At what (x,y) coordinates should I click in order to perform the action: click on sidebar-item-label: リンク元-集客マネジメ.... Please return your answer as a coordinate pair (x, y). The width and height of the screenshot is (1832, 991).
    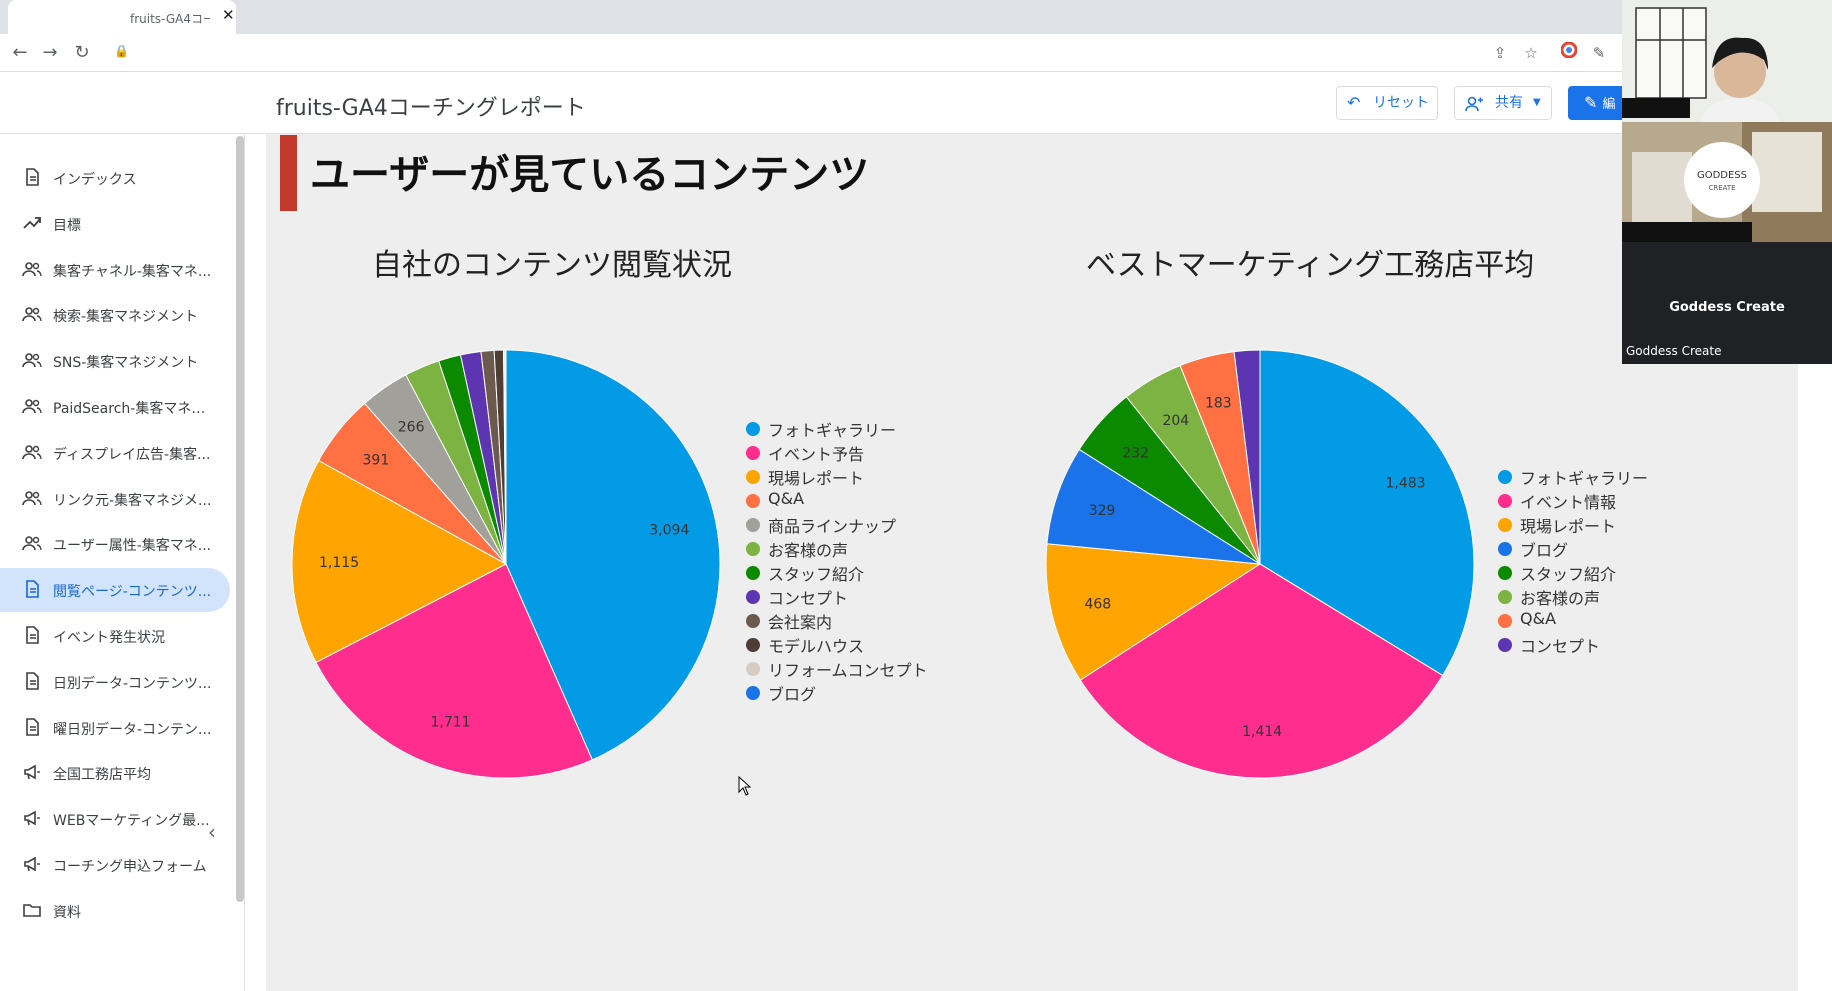
    Looking at the image, I should click on (132, 500).